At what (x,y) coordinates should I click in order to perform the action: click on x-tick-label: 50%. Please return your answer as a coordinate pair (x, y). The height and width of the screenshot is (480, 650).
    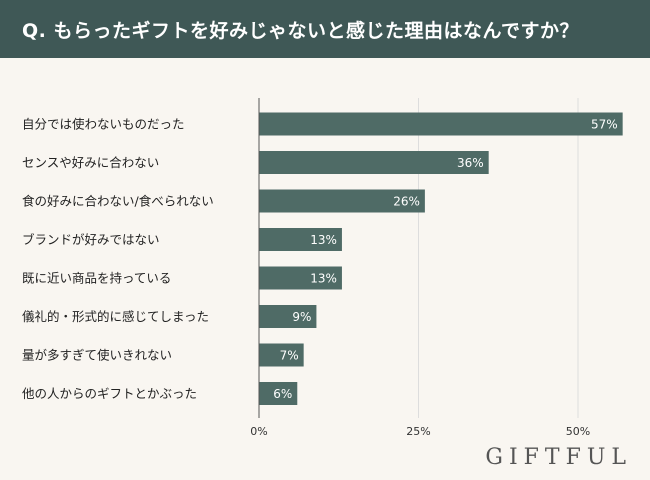
    Looking at the image, I should click on (578, 431).